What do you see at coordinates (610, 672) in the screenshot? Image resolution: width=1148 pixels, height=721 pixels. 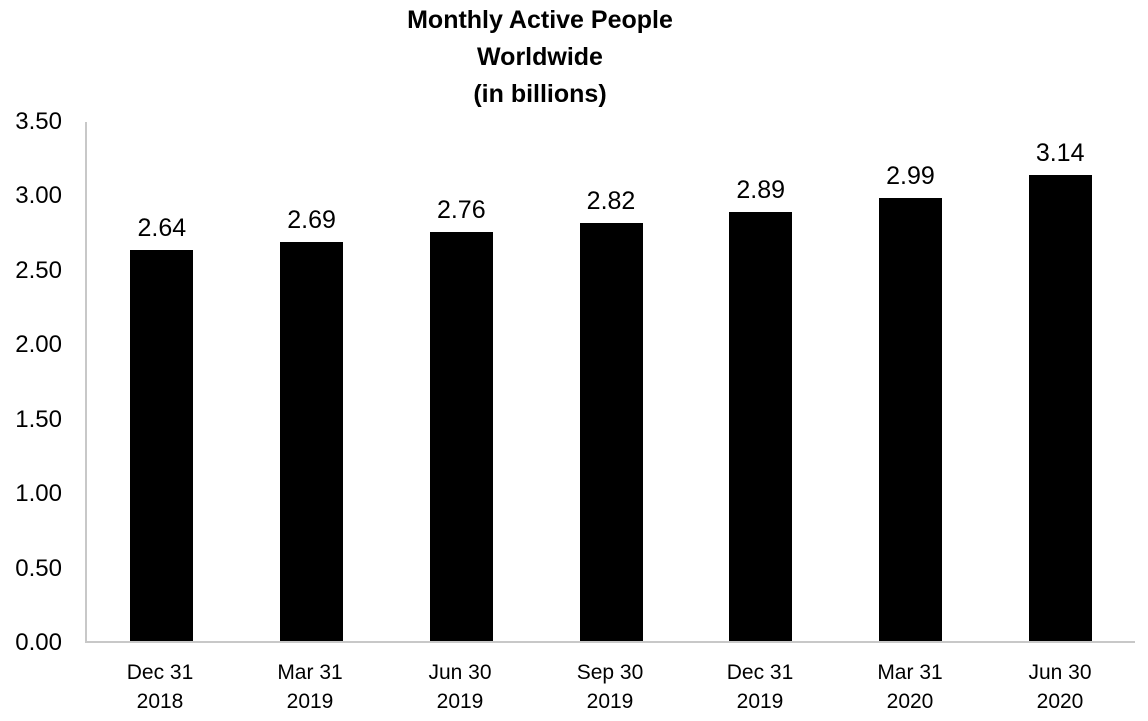 I see `x-tick-label-line: Sep 30` at bounding box center [610, 672].